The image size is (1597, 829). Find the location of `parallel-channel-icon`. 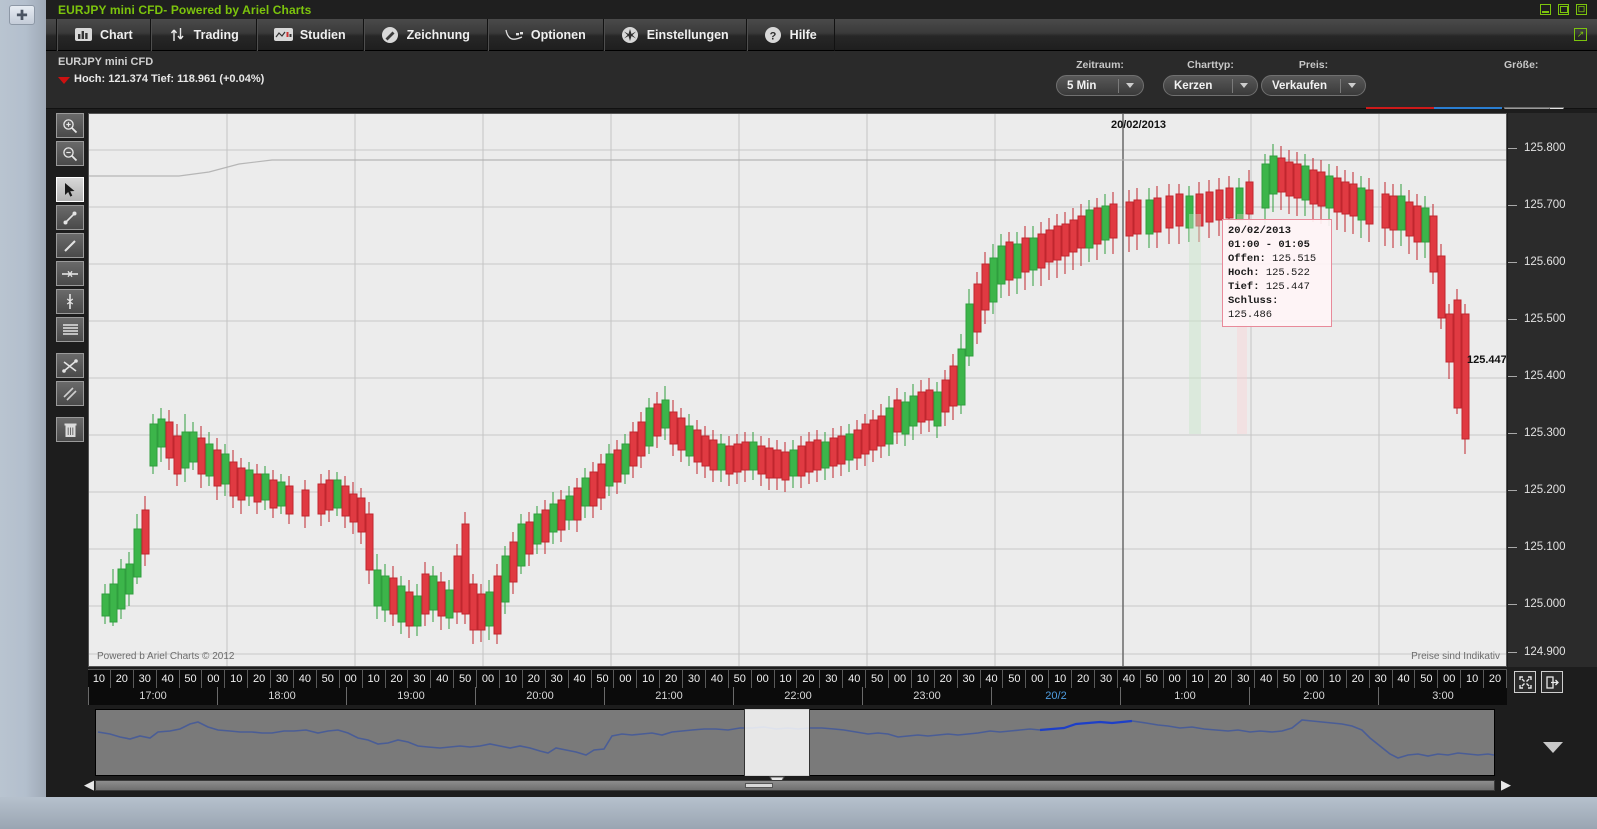

parallel-channel-icon is located at coordinates (70, 393).